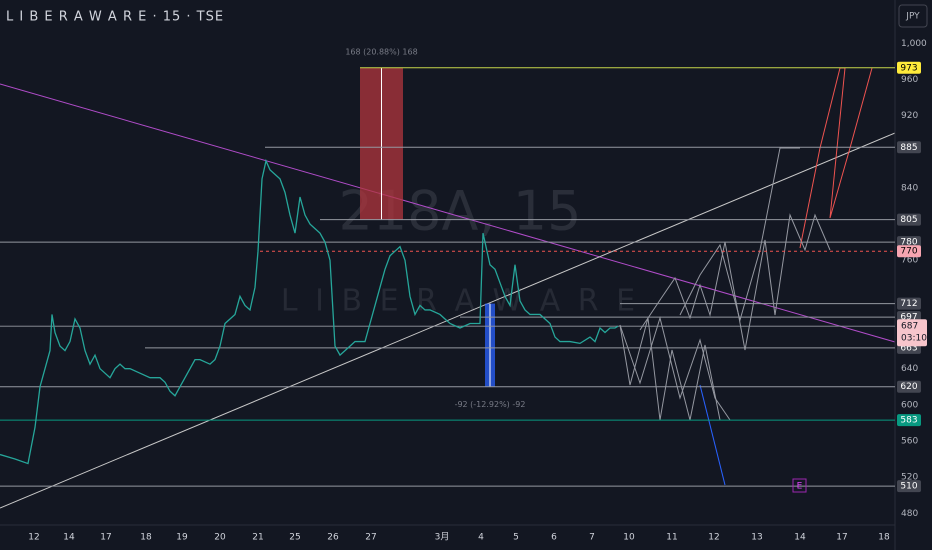  I want to click on level-label: 663, so click(908, 348).